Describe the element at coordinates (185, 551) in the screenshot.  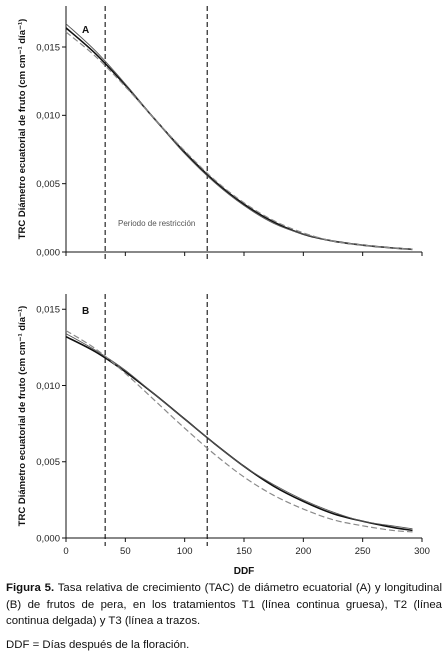
I see `x-tick-label: 100` at that location.